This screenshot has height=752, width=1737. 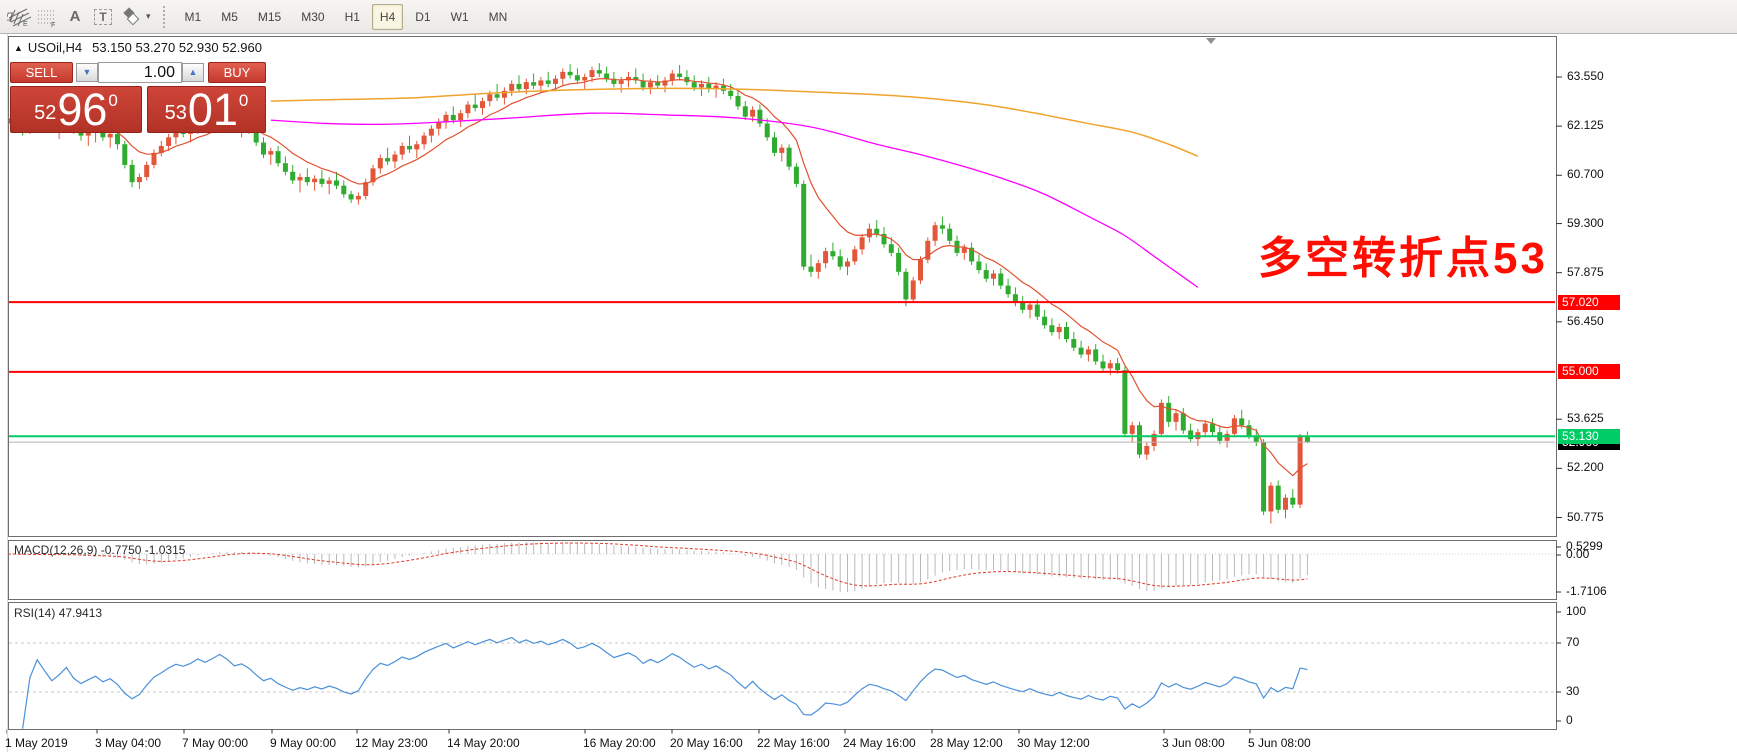 What do you see at coordinates (1585, 125) in the screenshot?
I see `price-axis-label: 62.125` at bounding box center [1585, 125].